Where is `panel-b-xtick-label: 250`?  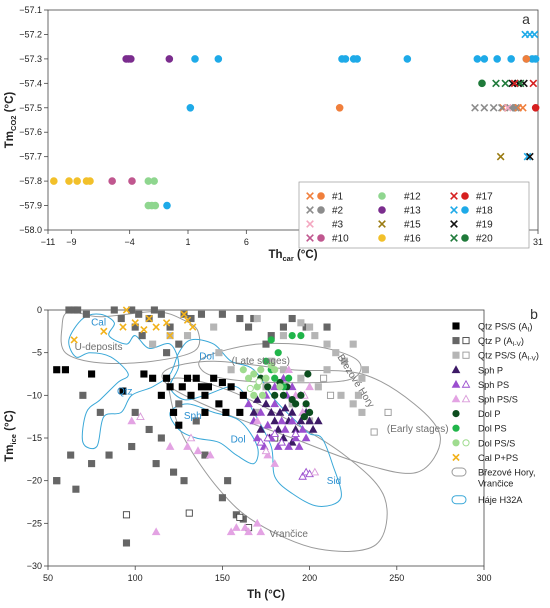 panel-b-xtick-label: 250 is located at coordinates (396, 578).